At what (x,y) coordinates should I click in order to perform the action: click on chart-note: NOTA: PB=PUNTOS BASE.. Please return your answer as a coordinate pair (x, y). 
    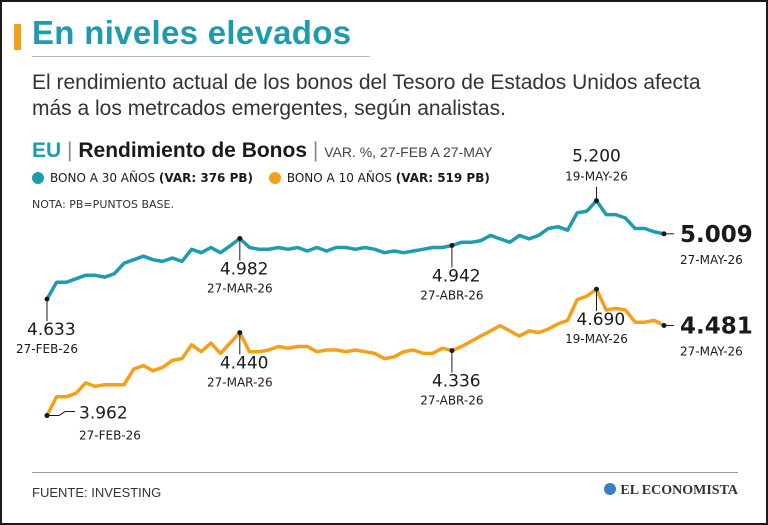
    Looking at the image, I should click on (103, 204).